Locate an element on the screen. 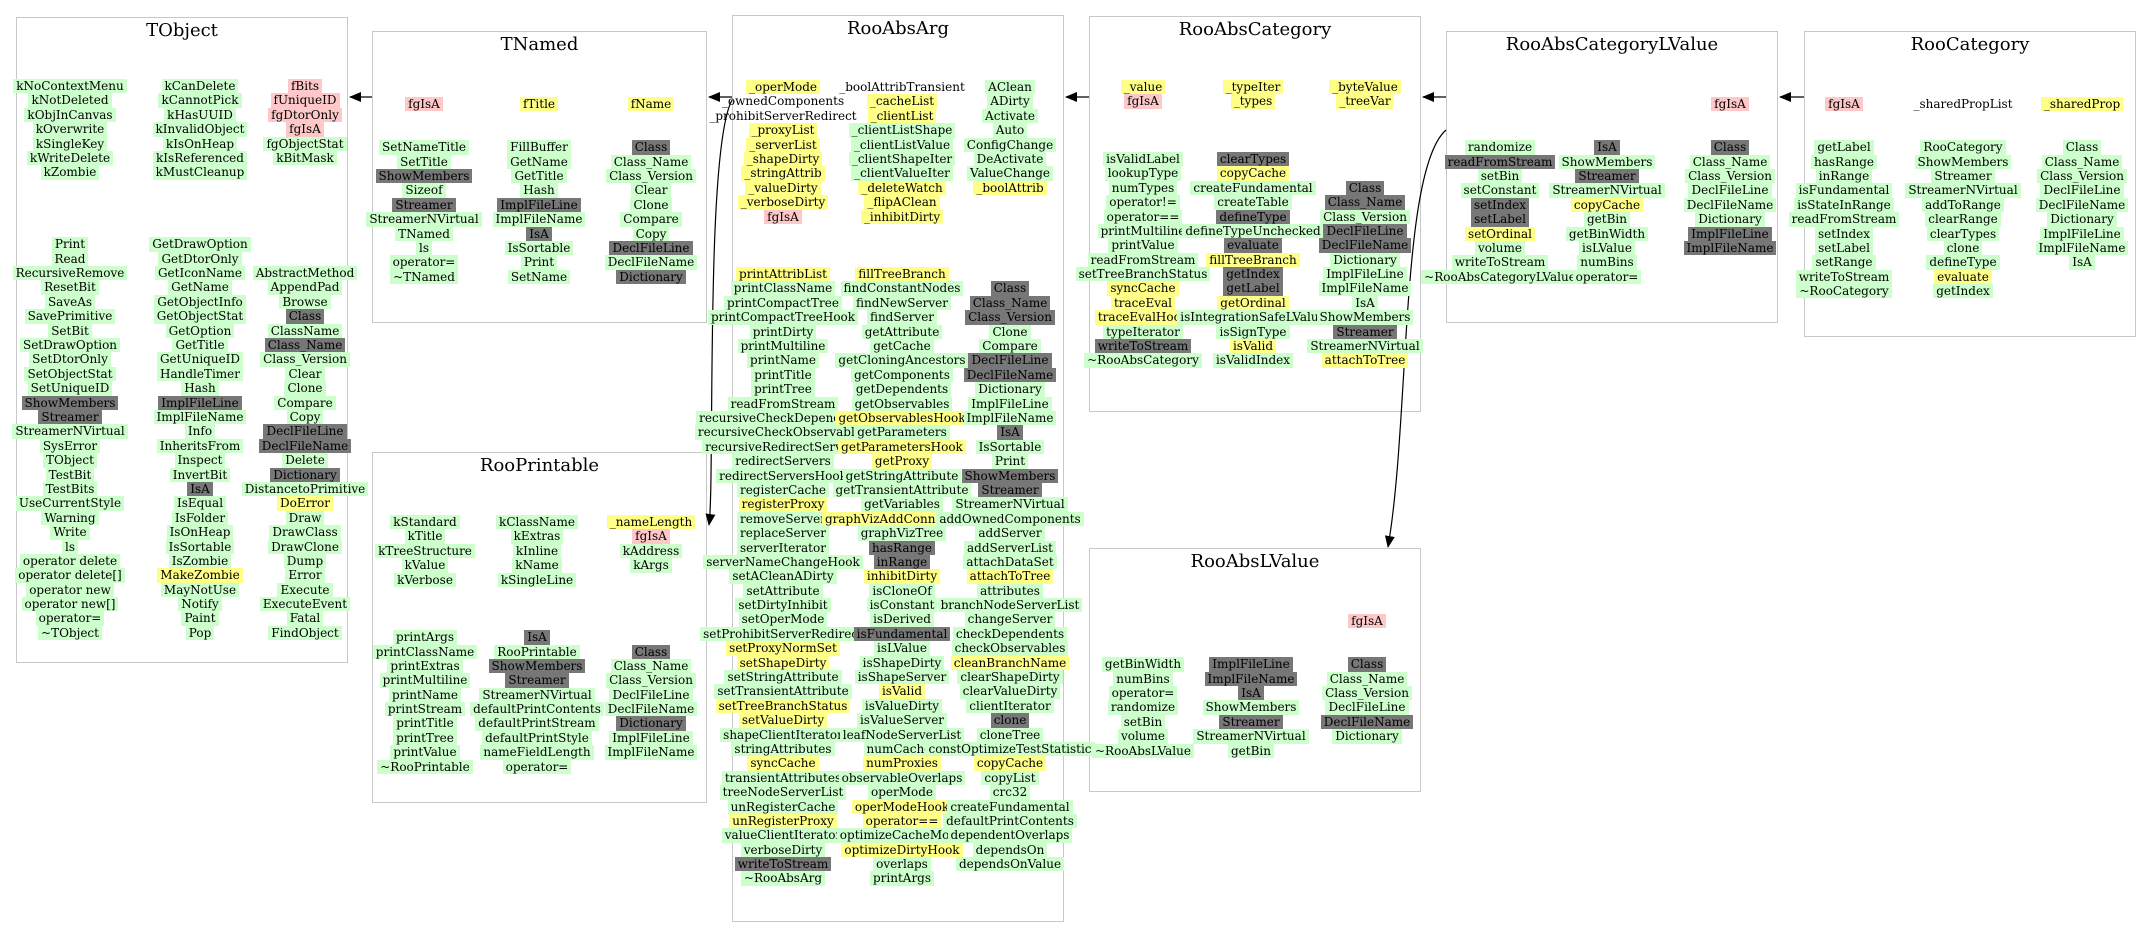 Image resolution: width=2152 pixels, height=949 pixels. member-item: kSingleLine is located at coordinates (537, 579).